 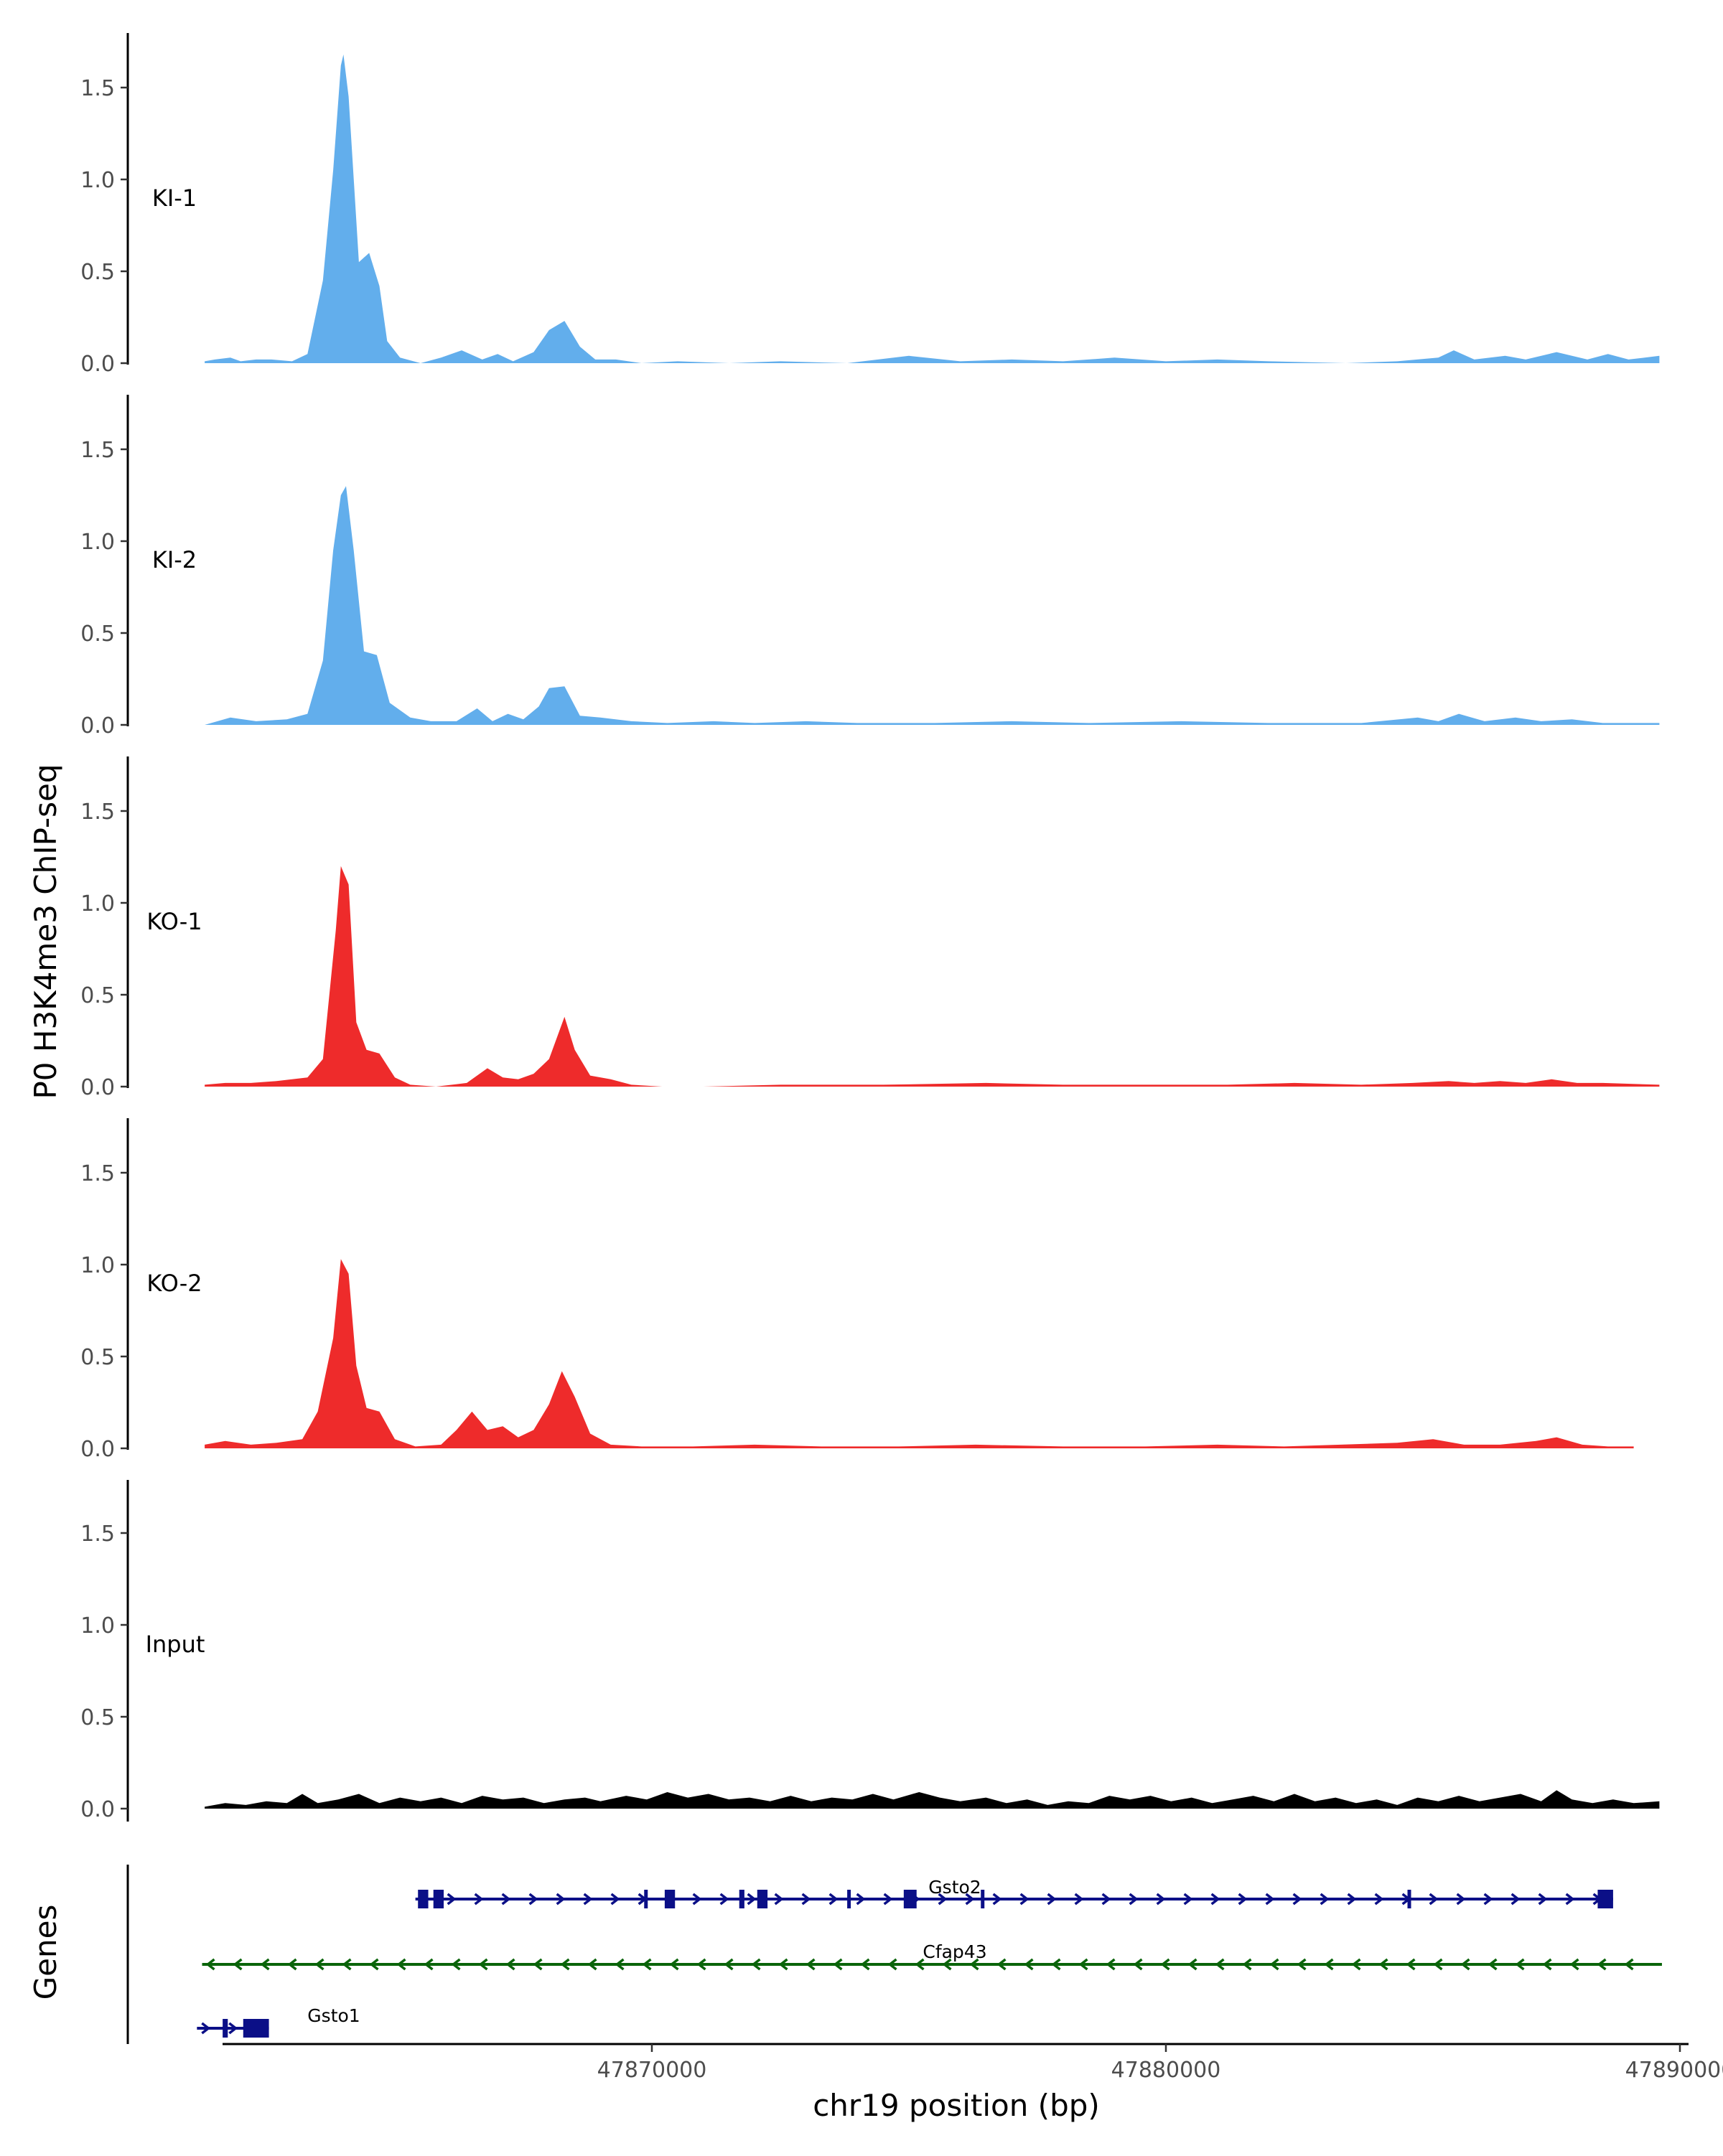 I want to click on track-label: Input, so click(x=175, y=1644).